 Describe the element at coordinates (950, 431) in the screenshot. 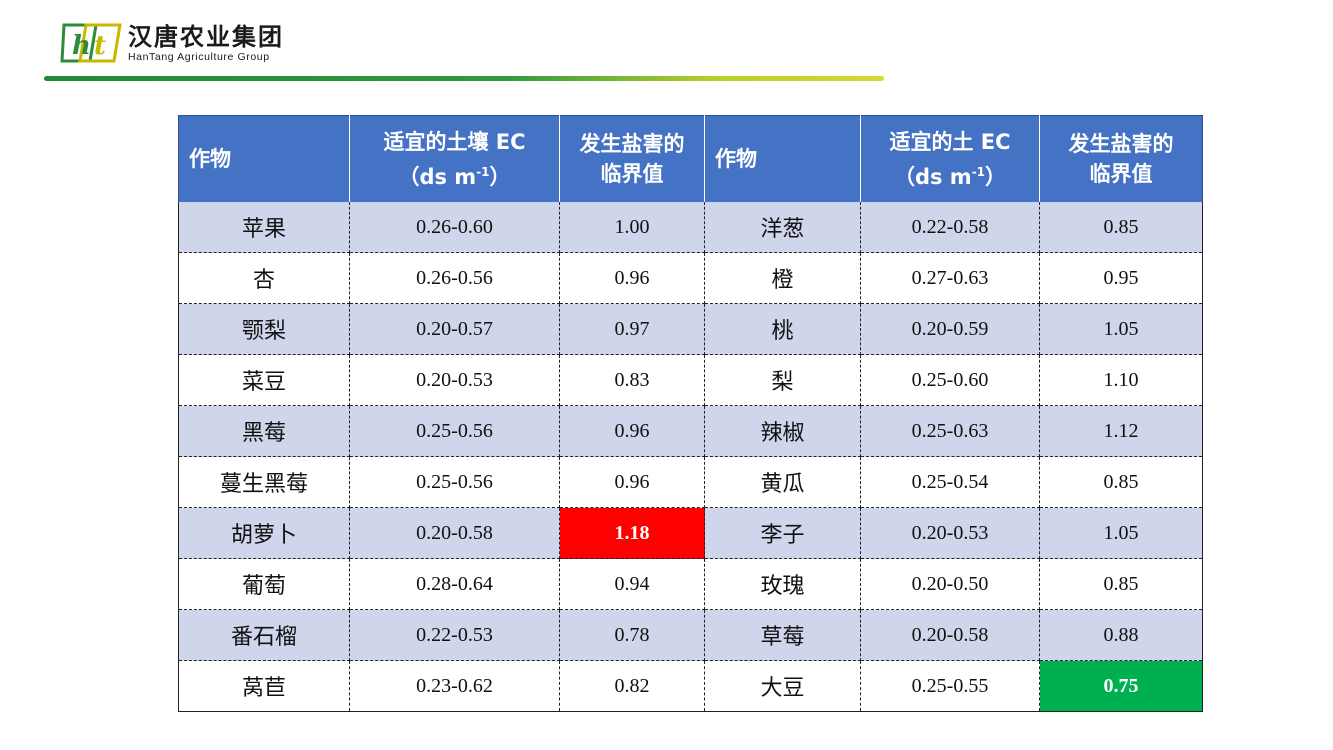

I see `ec-cell: 0.25-0.63` at that location.